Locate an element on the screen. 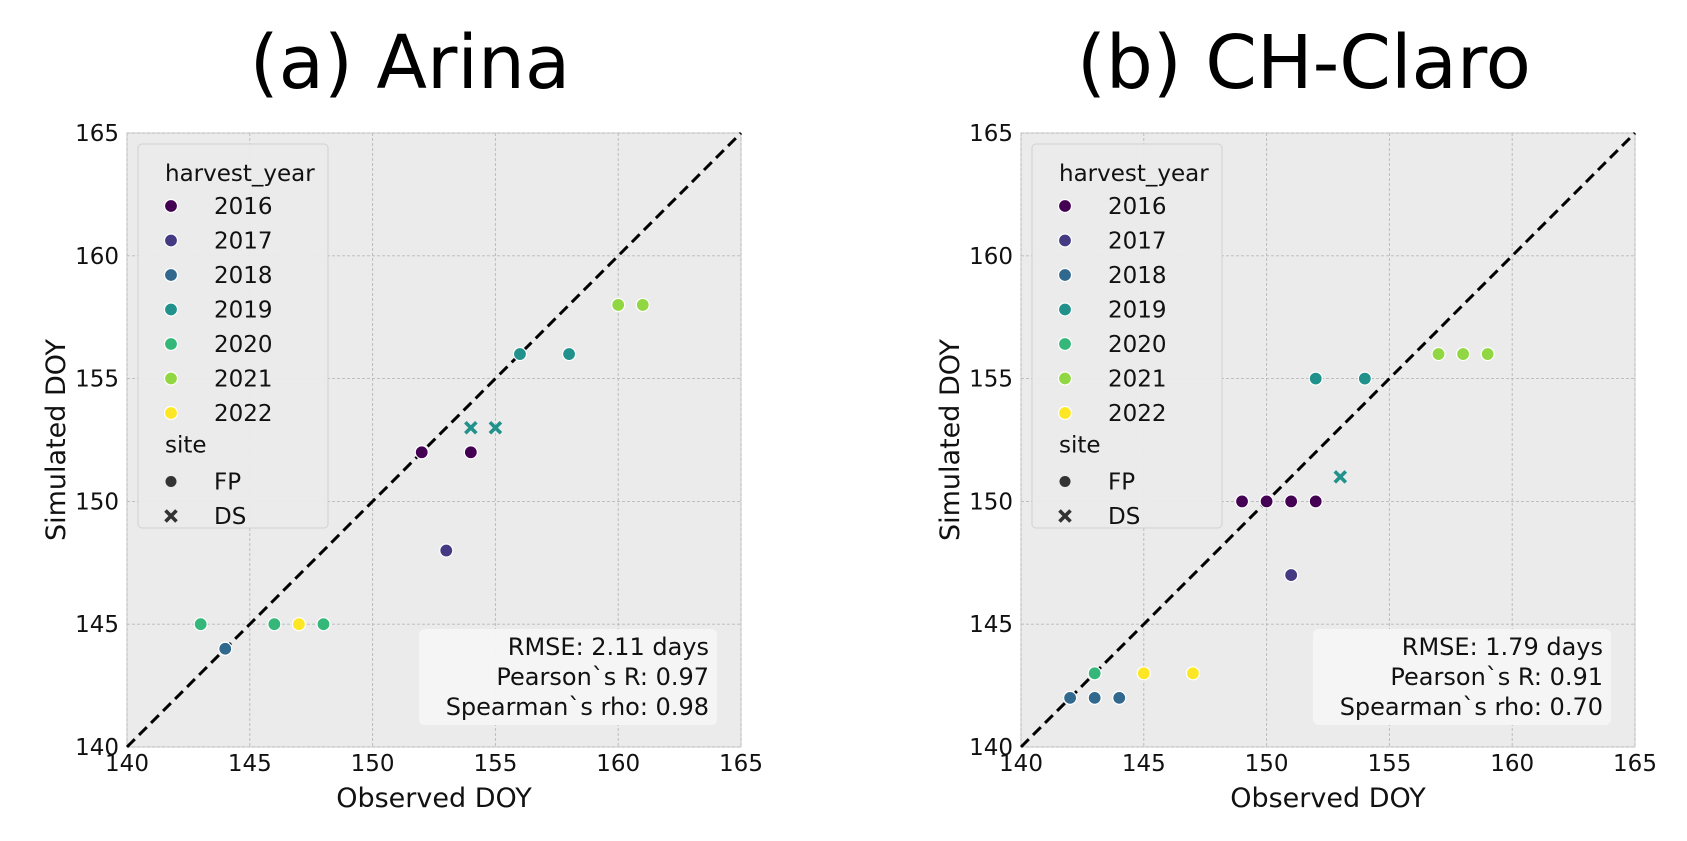 This screenshot has height=841, width=1687. chart-title: (b) CH-Claro is located at coordinates (1304, 63).